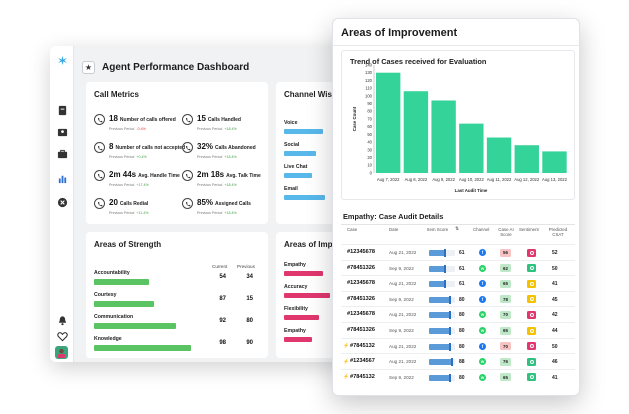  Describe the element at coordinates (62, 178) in the screenshot. I see `bar-chart-icon` at that location.